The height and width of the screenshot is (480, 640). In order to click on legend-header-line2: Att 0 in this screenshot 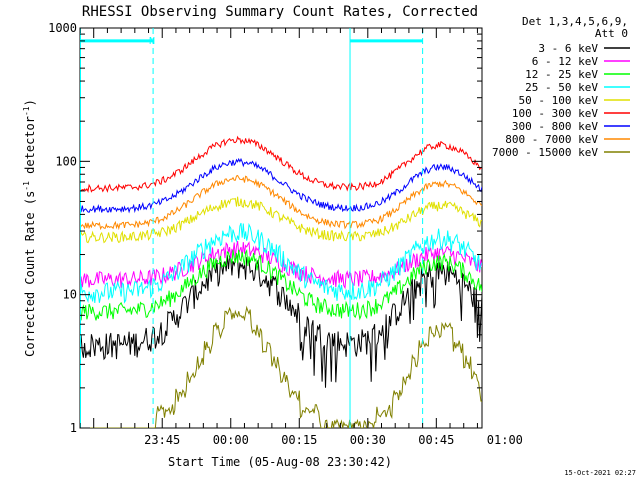, I will do `click(611, 33)`.